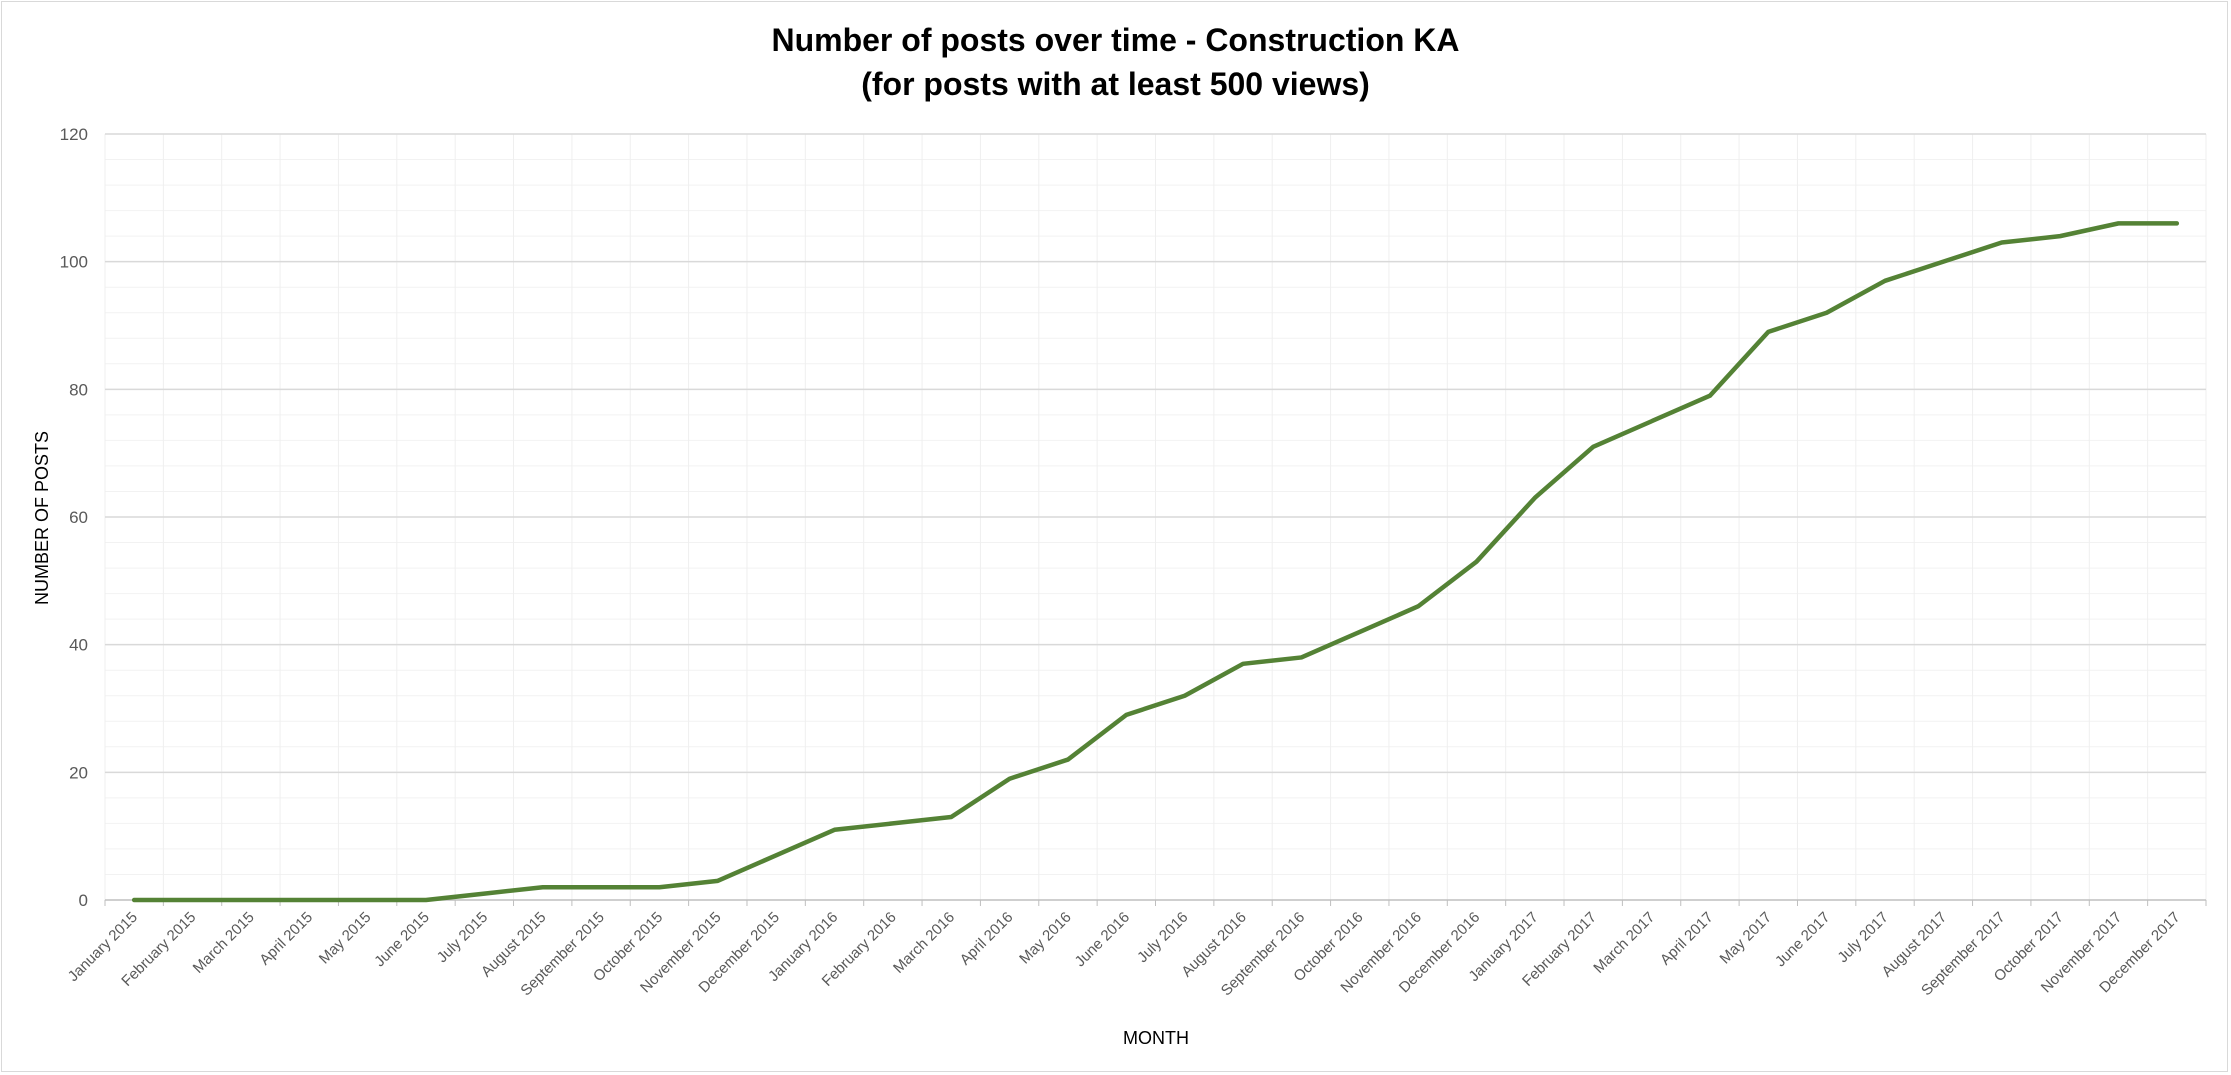 This screenshot has height=1075, width=2231. Describe the element at coordinates (1624, 943) in the screenshot. I see `x-tick-label: March 2017` at that location.